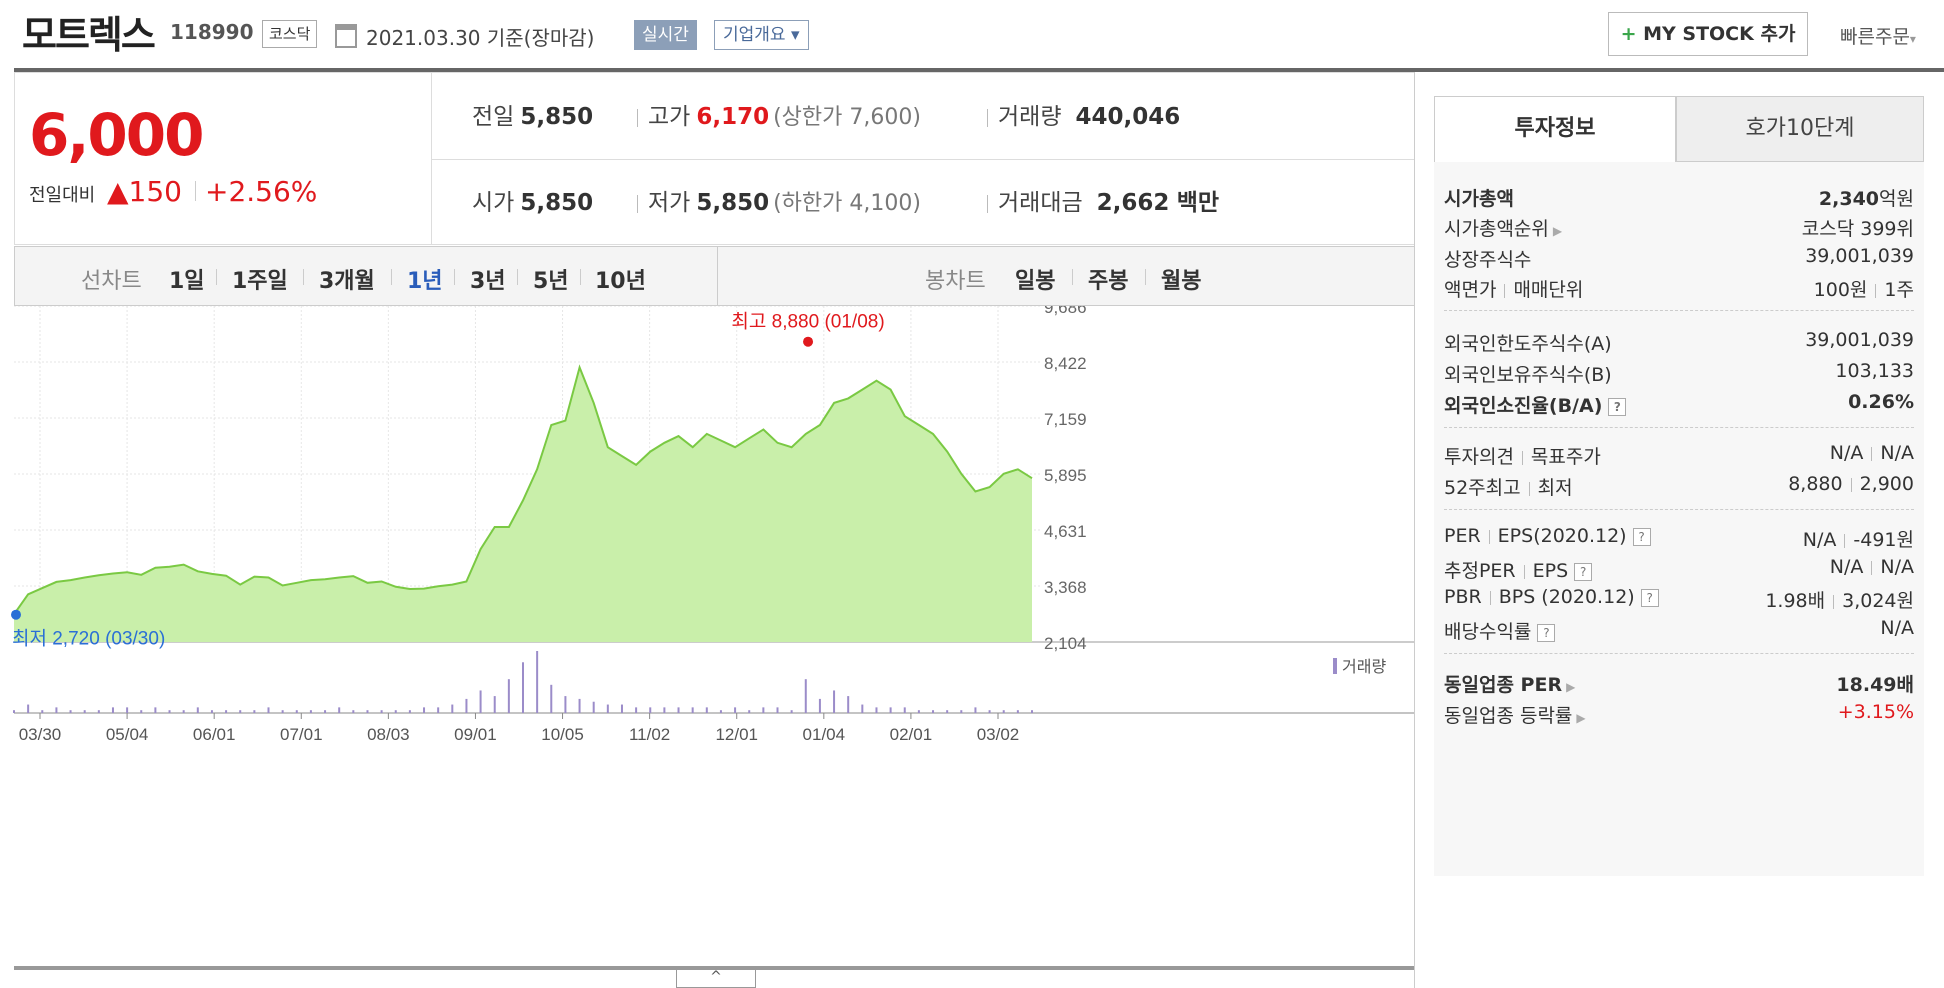  Describe the element at coordinates (1679, 229) in the screenshot. I see `row-market-cap-rank: 시가총액순위 ▶ 코스닥 399위` at that location.